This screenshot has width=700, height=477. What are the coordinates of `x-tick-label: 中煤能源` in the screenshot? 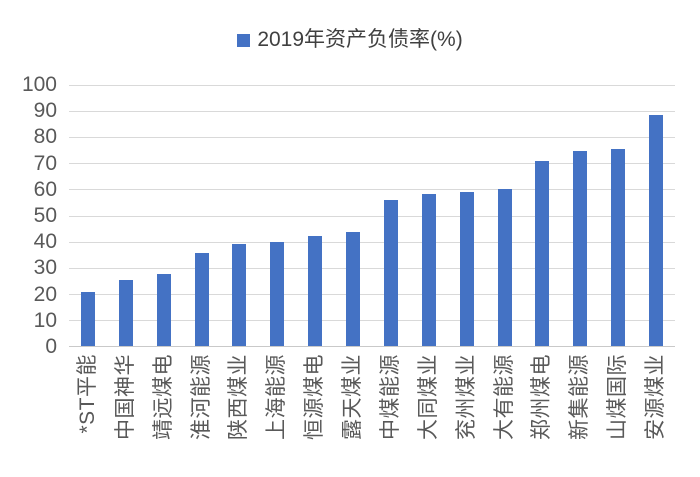 It's located at (390, 397).